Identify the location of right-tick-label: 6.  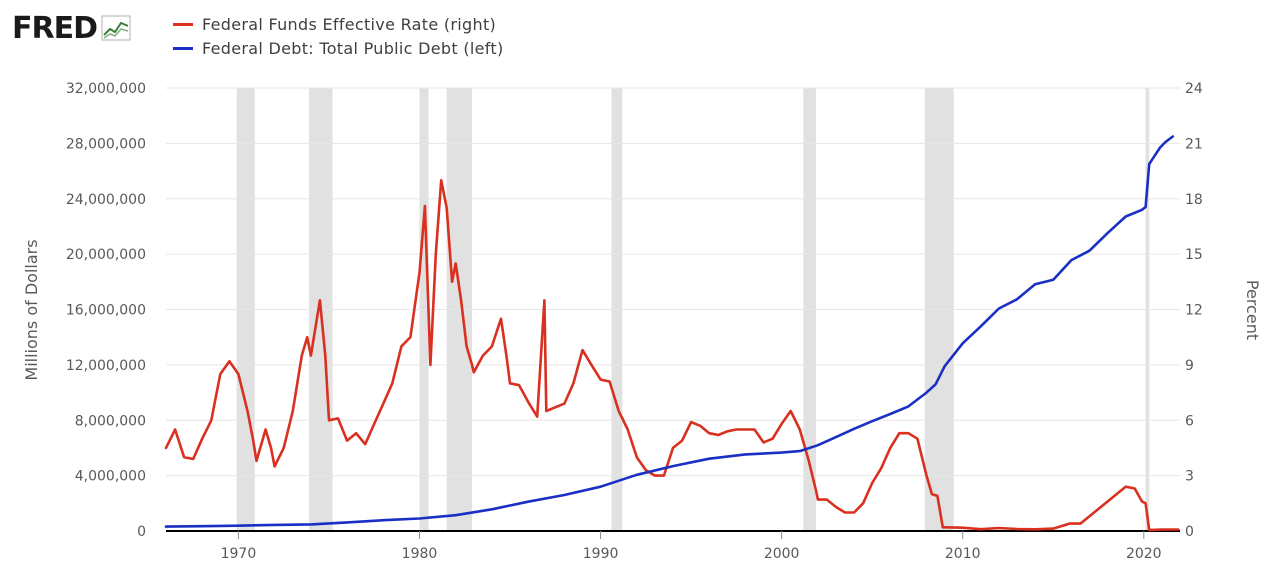
(1189, 421).